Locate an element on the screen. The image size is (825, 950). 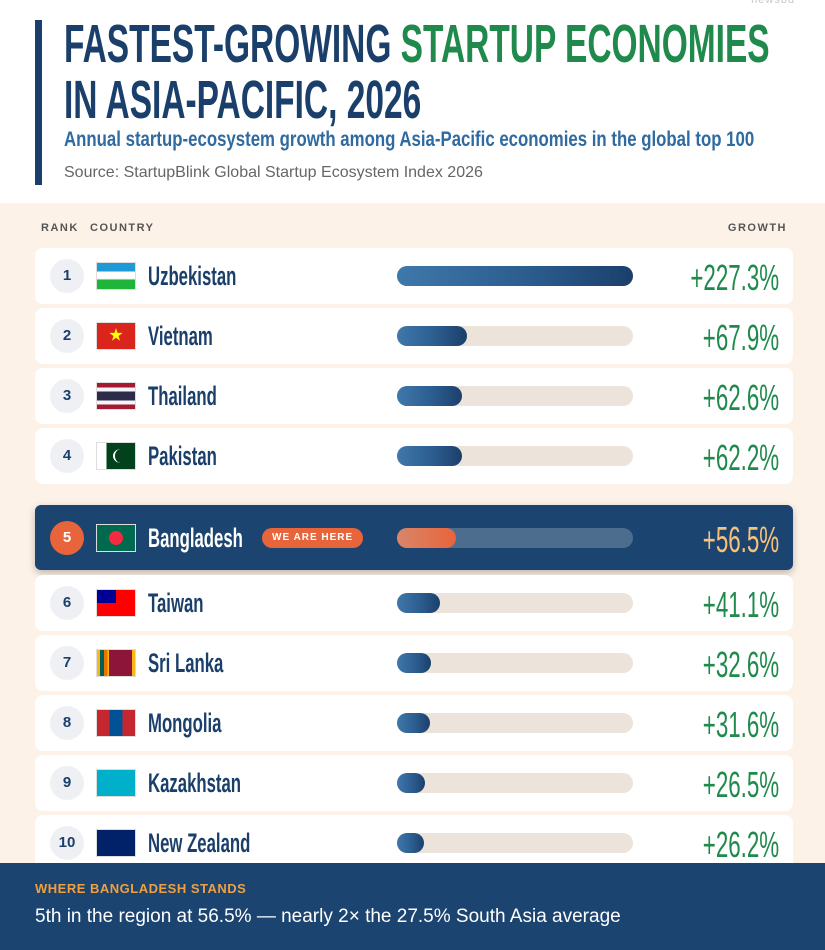
country: New Zealand is located at coordinates (199, 843).